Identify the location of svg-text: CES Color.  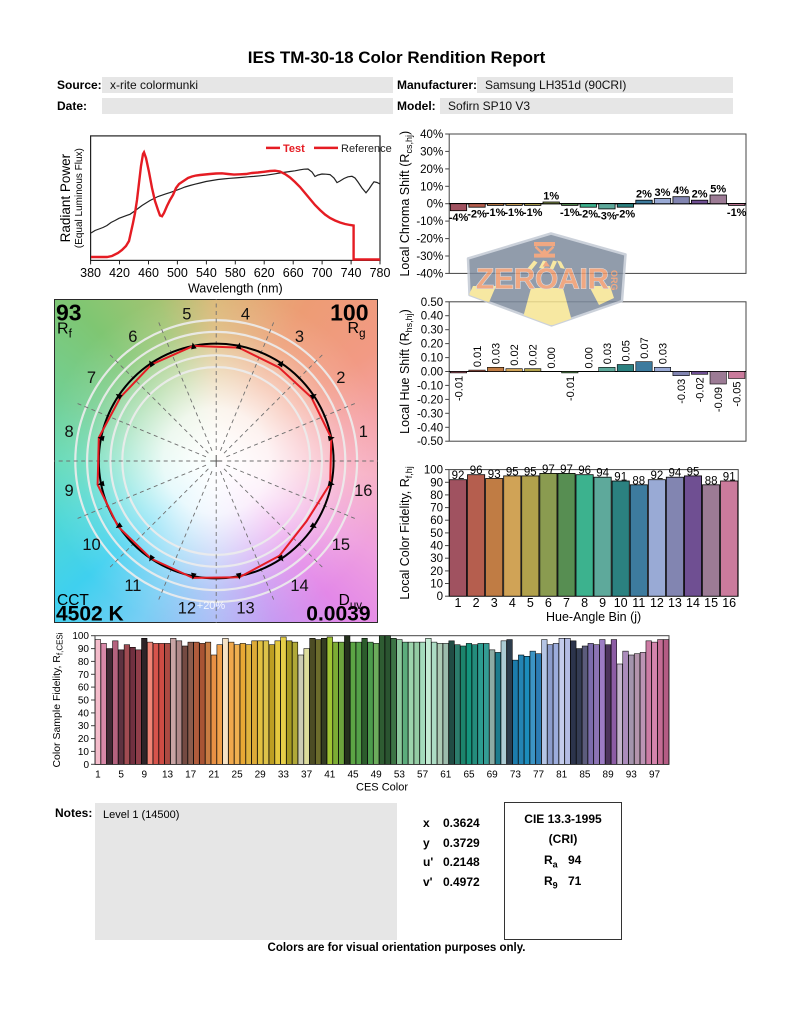
(382, 787).